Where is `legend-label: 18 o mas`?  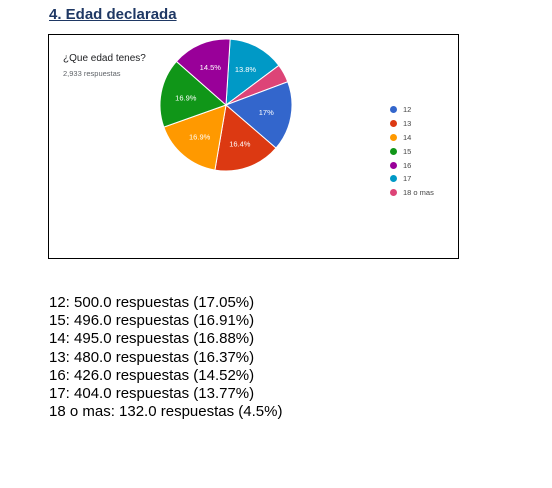
legend-label: 18 o mas is located at coordinates (418, 193).